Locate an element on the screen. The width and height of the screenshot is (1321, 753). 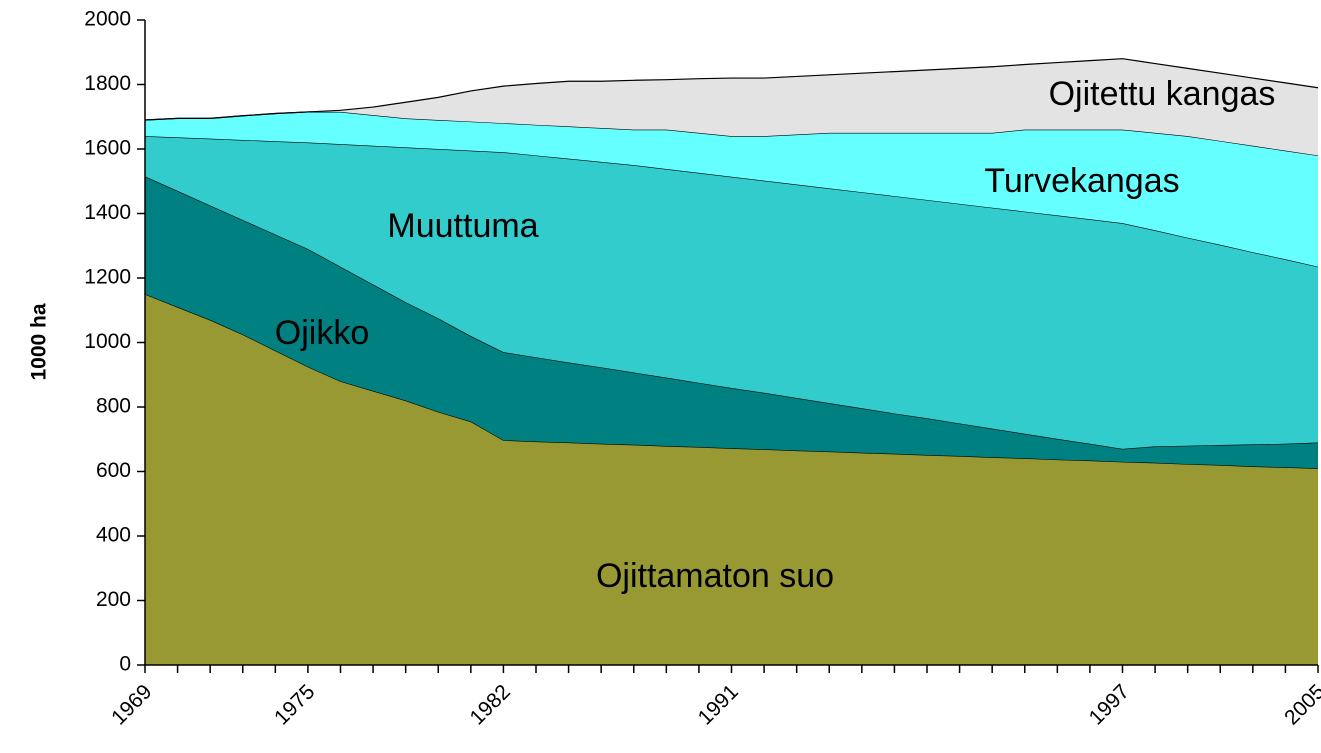
x-tick-label: 1991 is located at coordinates (718, 704).